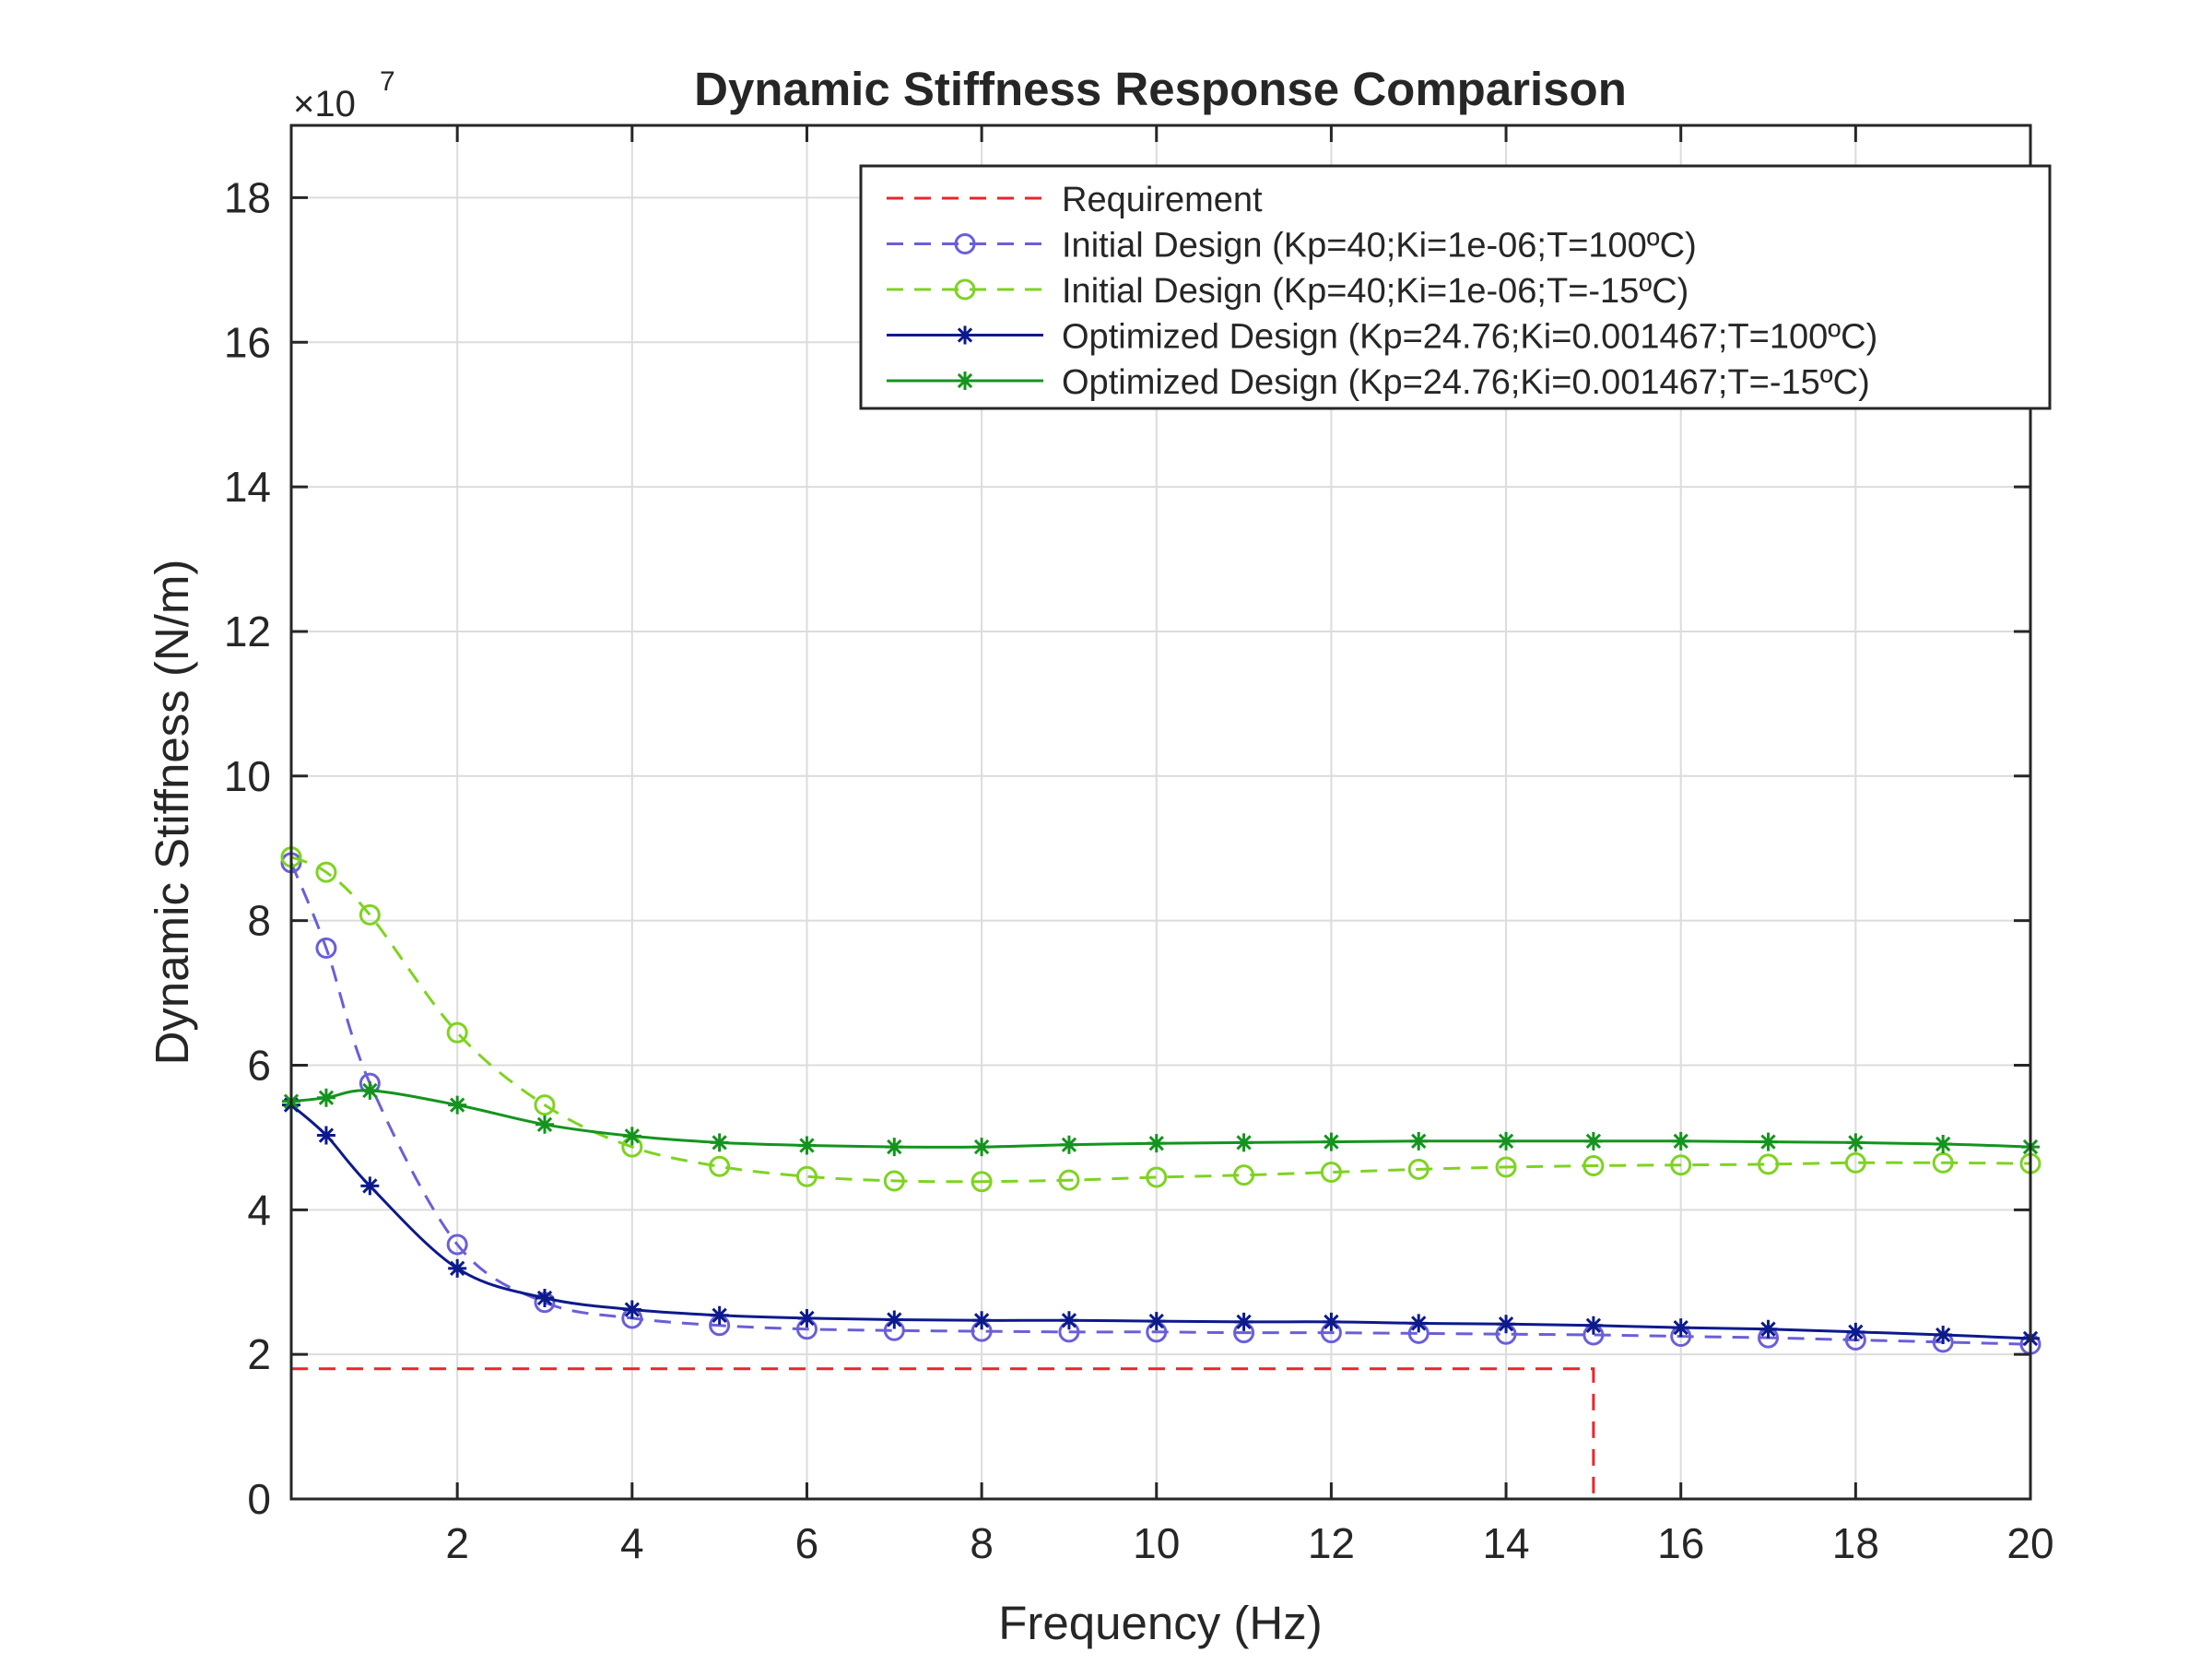 Image resolution: width=2212 pixels, height=1664 pixels. What do you see at coordinates (632, 1543) in the screenshot?
I see `x-tick-label: 4` at bounding box center [632, 1543].